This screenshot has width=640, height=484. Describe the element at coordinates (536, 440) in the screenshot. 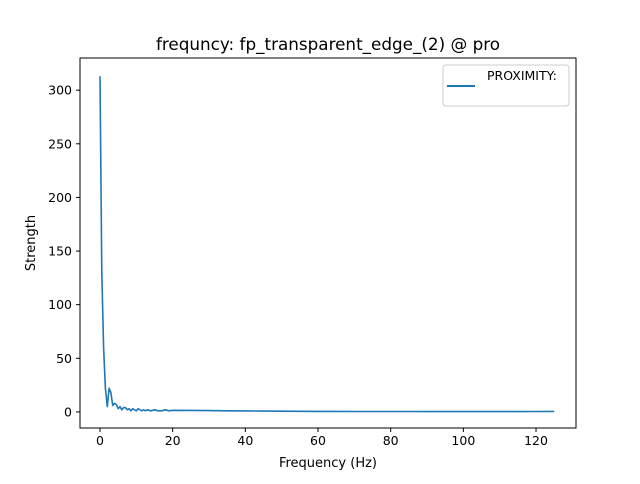

I see `x-tick-label: 120` at that location.